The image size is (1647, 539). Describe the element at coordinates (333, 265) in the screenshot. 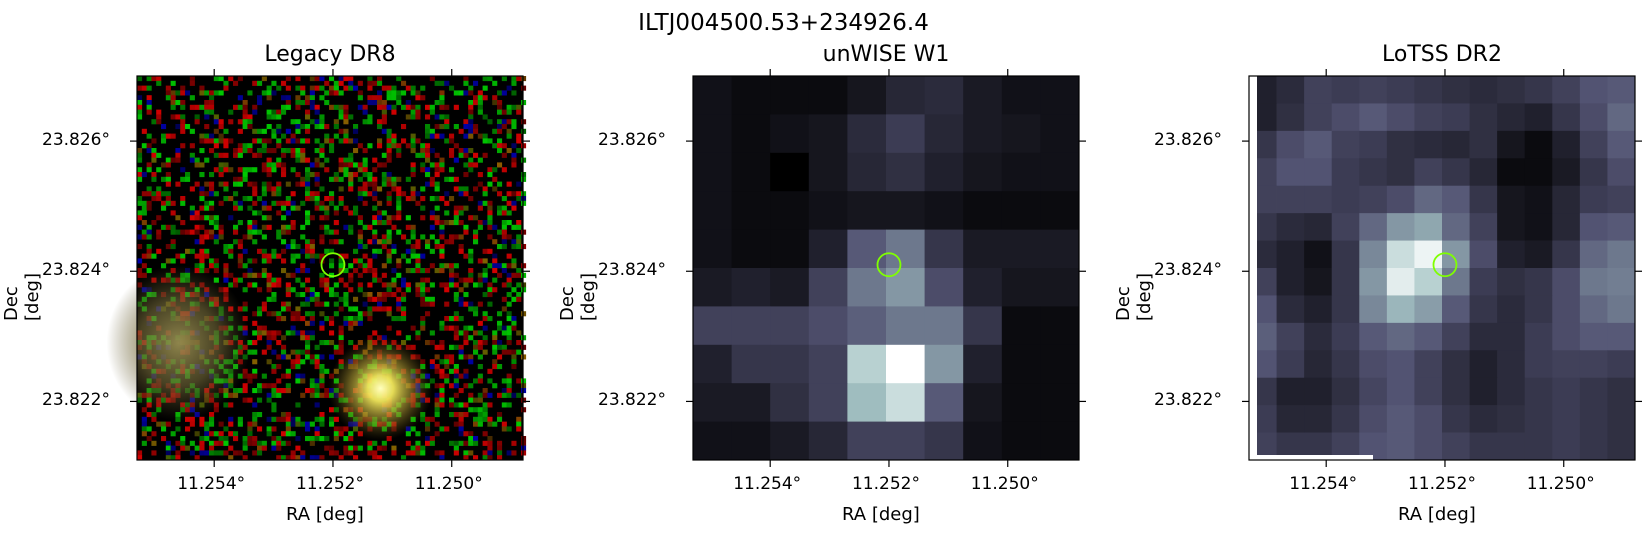

I see `source-marker-circle` at that location.